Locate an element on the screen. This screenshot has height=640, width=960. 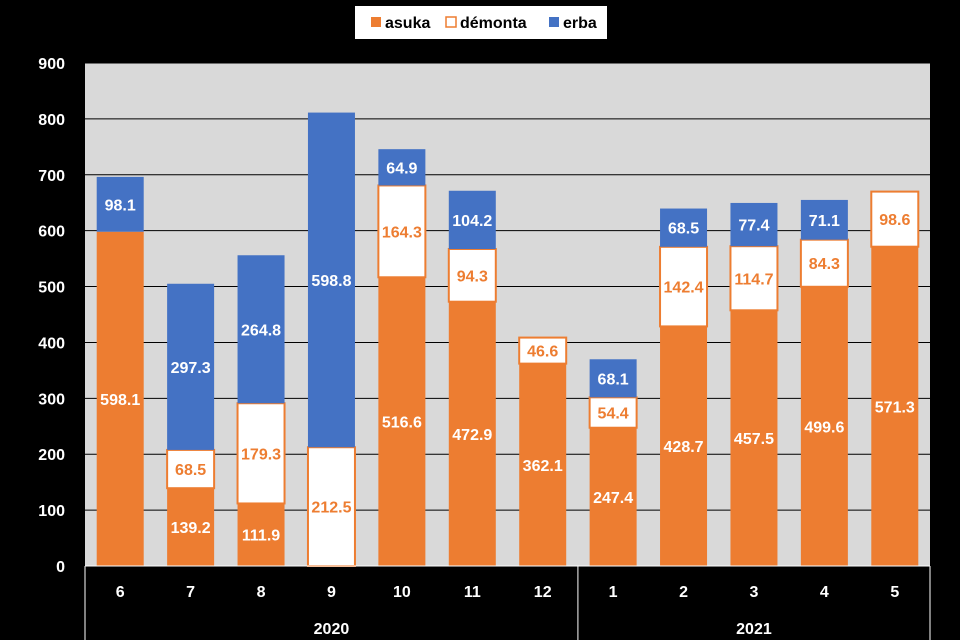
data-label-erba: 598.8 is located at coordinates (331, 281).